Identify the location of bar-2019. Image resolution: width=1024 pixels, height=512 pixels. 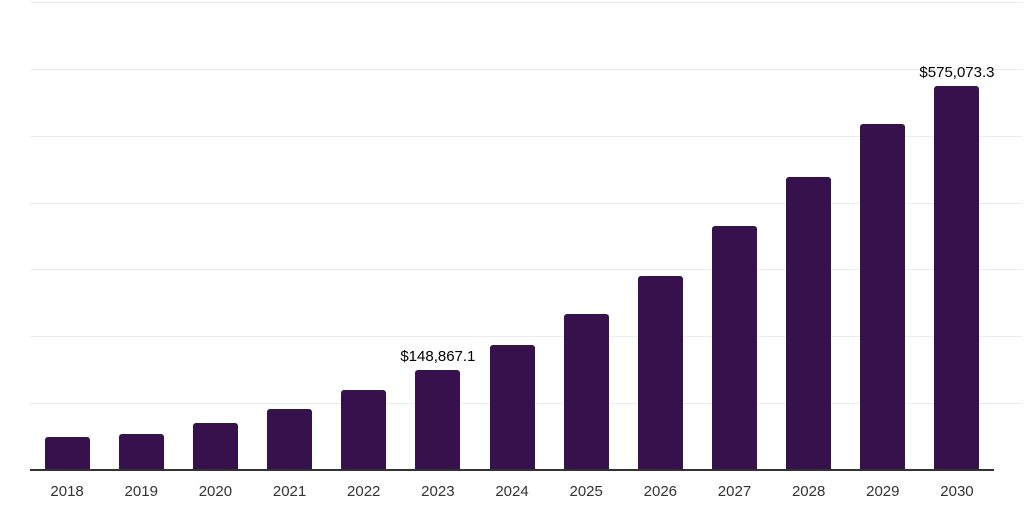
(141, 451).